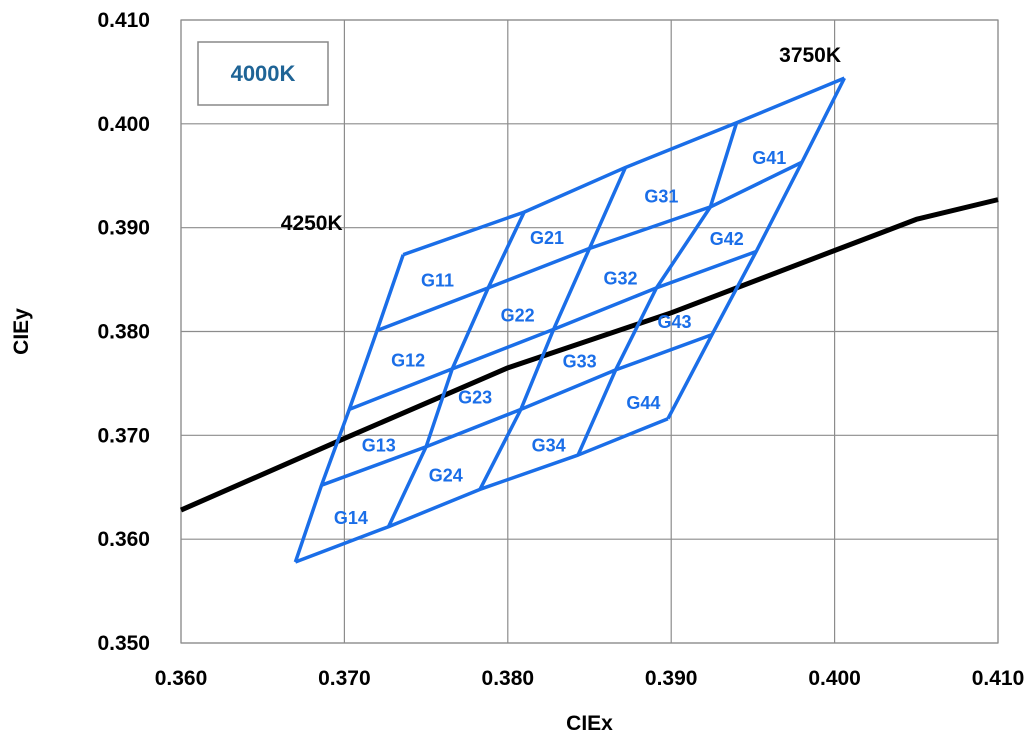 The image size is (1035, 742). What do you see at coordinates (181, 678) in the screenshot?
I see `x-tick-label: 0.360` at bounding box center [181, 678].